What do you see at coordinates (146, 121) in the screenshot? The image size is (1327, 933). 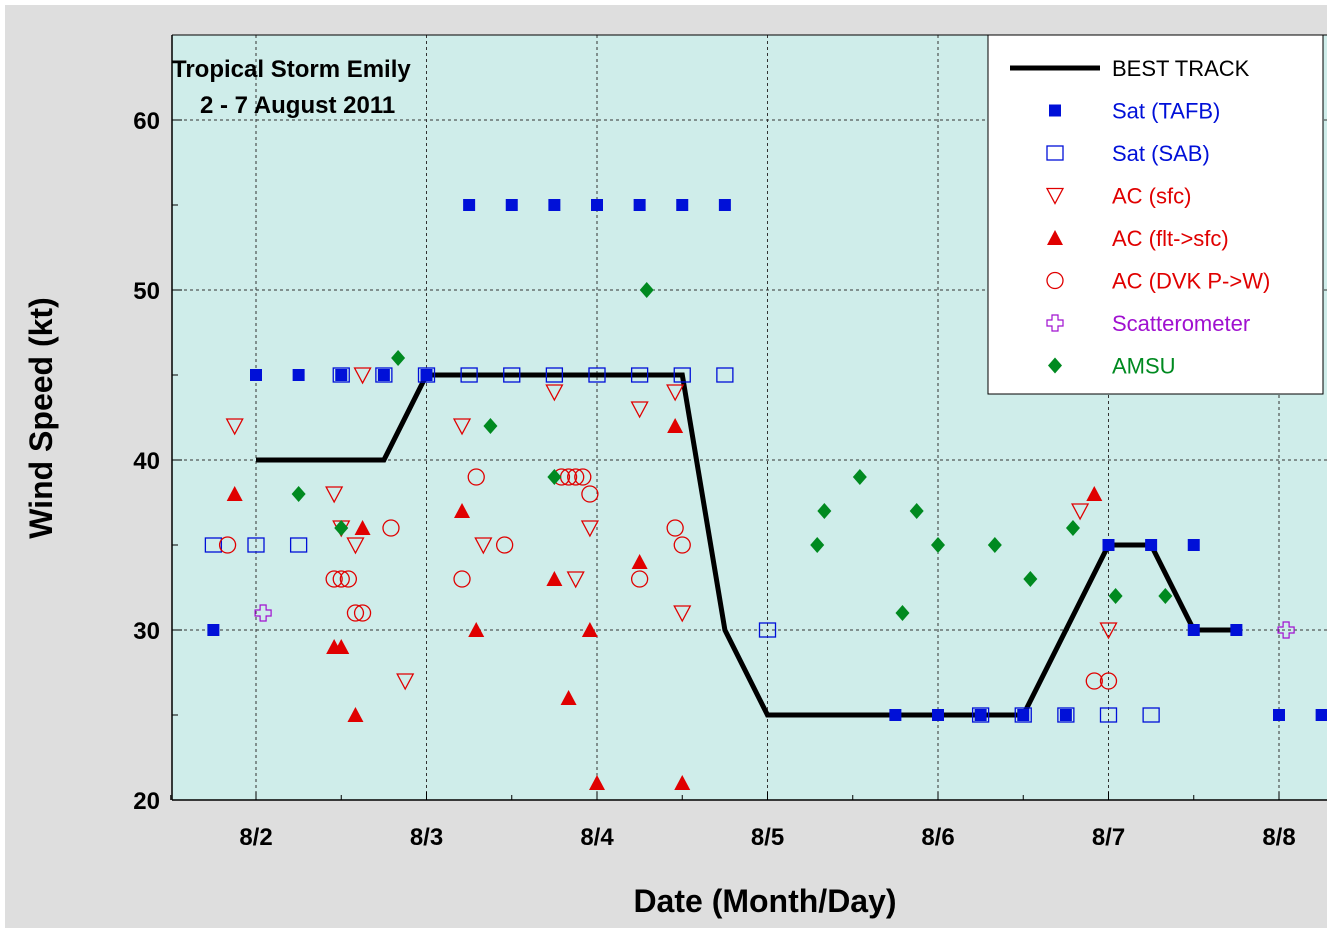 I see `y-tick-label: 60` at bounding box center [146, 121].